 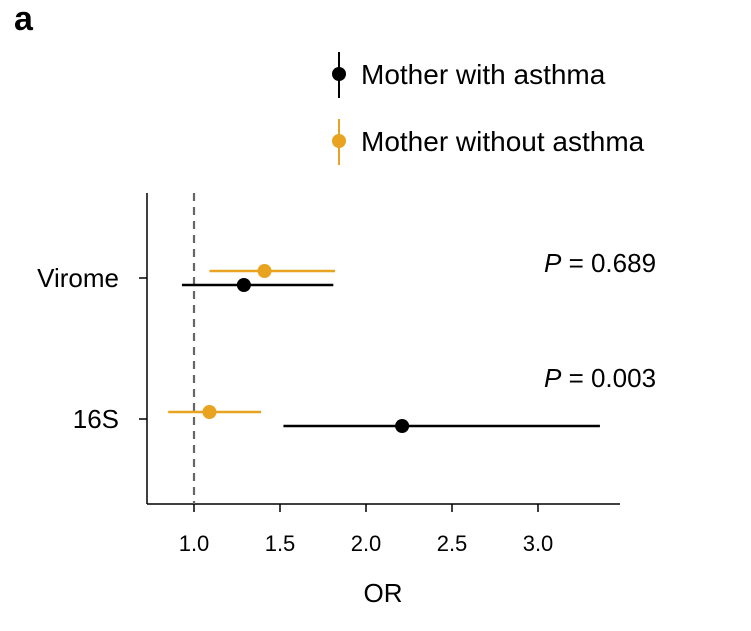 What do you see at coordinates (452, 543) in the screenshot?
I see `x-tick-label: 2.5` at bounding box center [452, 543].